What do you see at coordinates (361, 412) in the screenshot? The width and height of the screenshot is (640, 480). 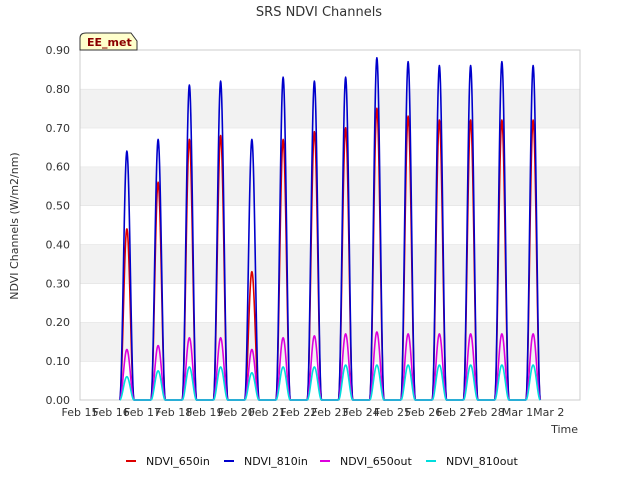 I see `x-tick-label: Feb 24` at bounding box center [361, 412].